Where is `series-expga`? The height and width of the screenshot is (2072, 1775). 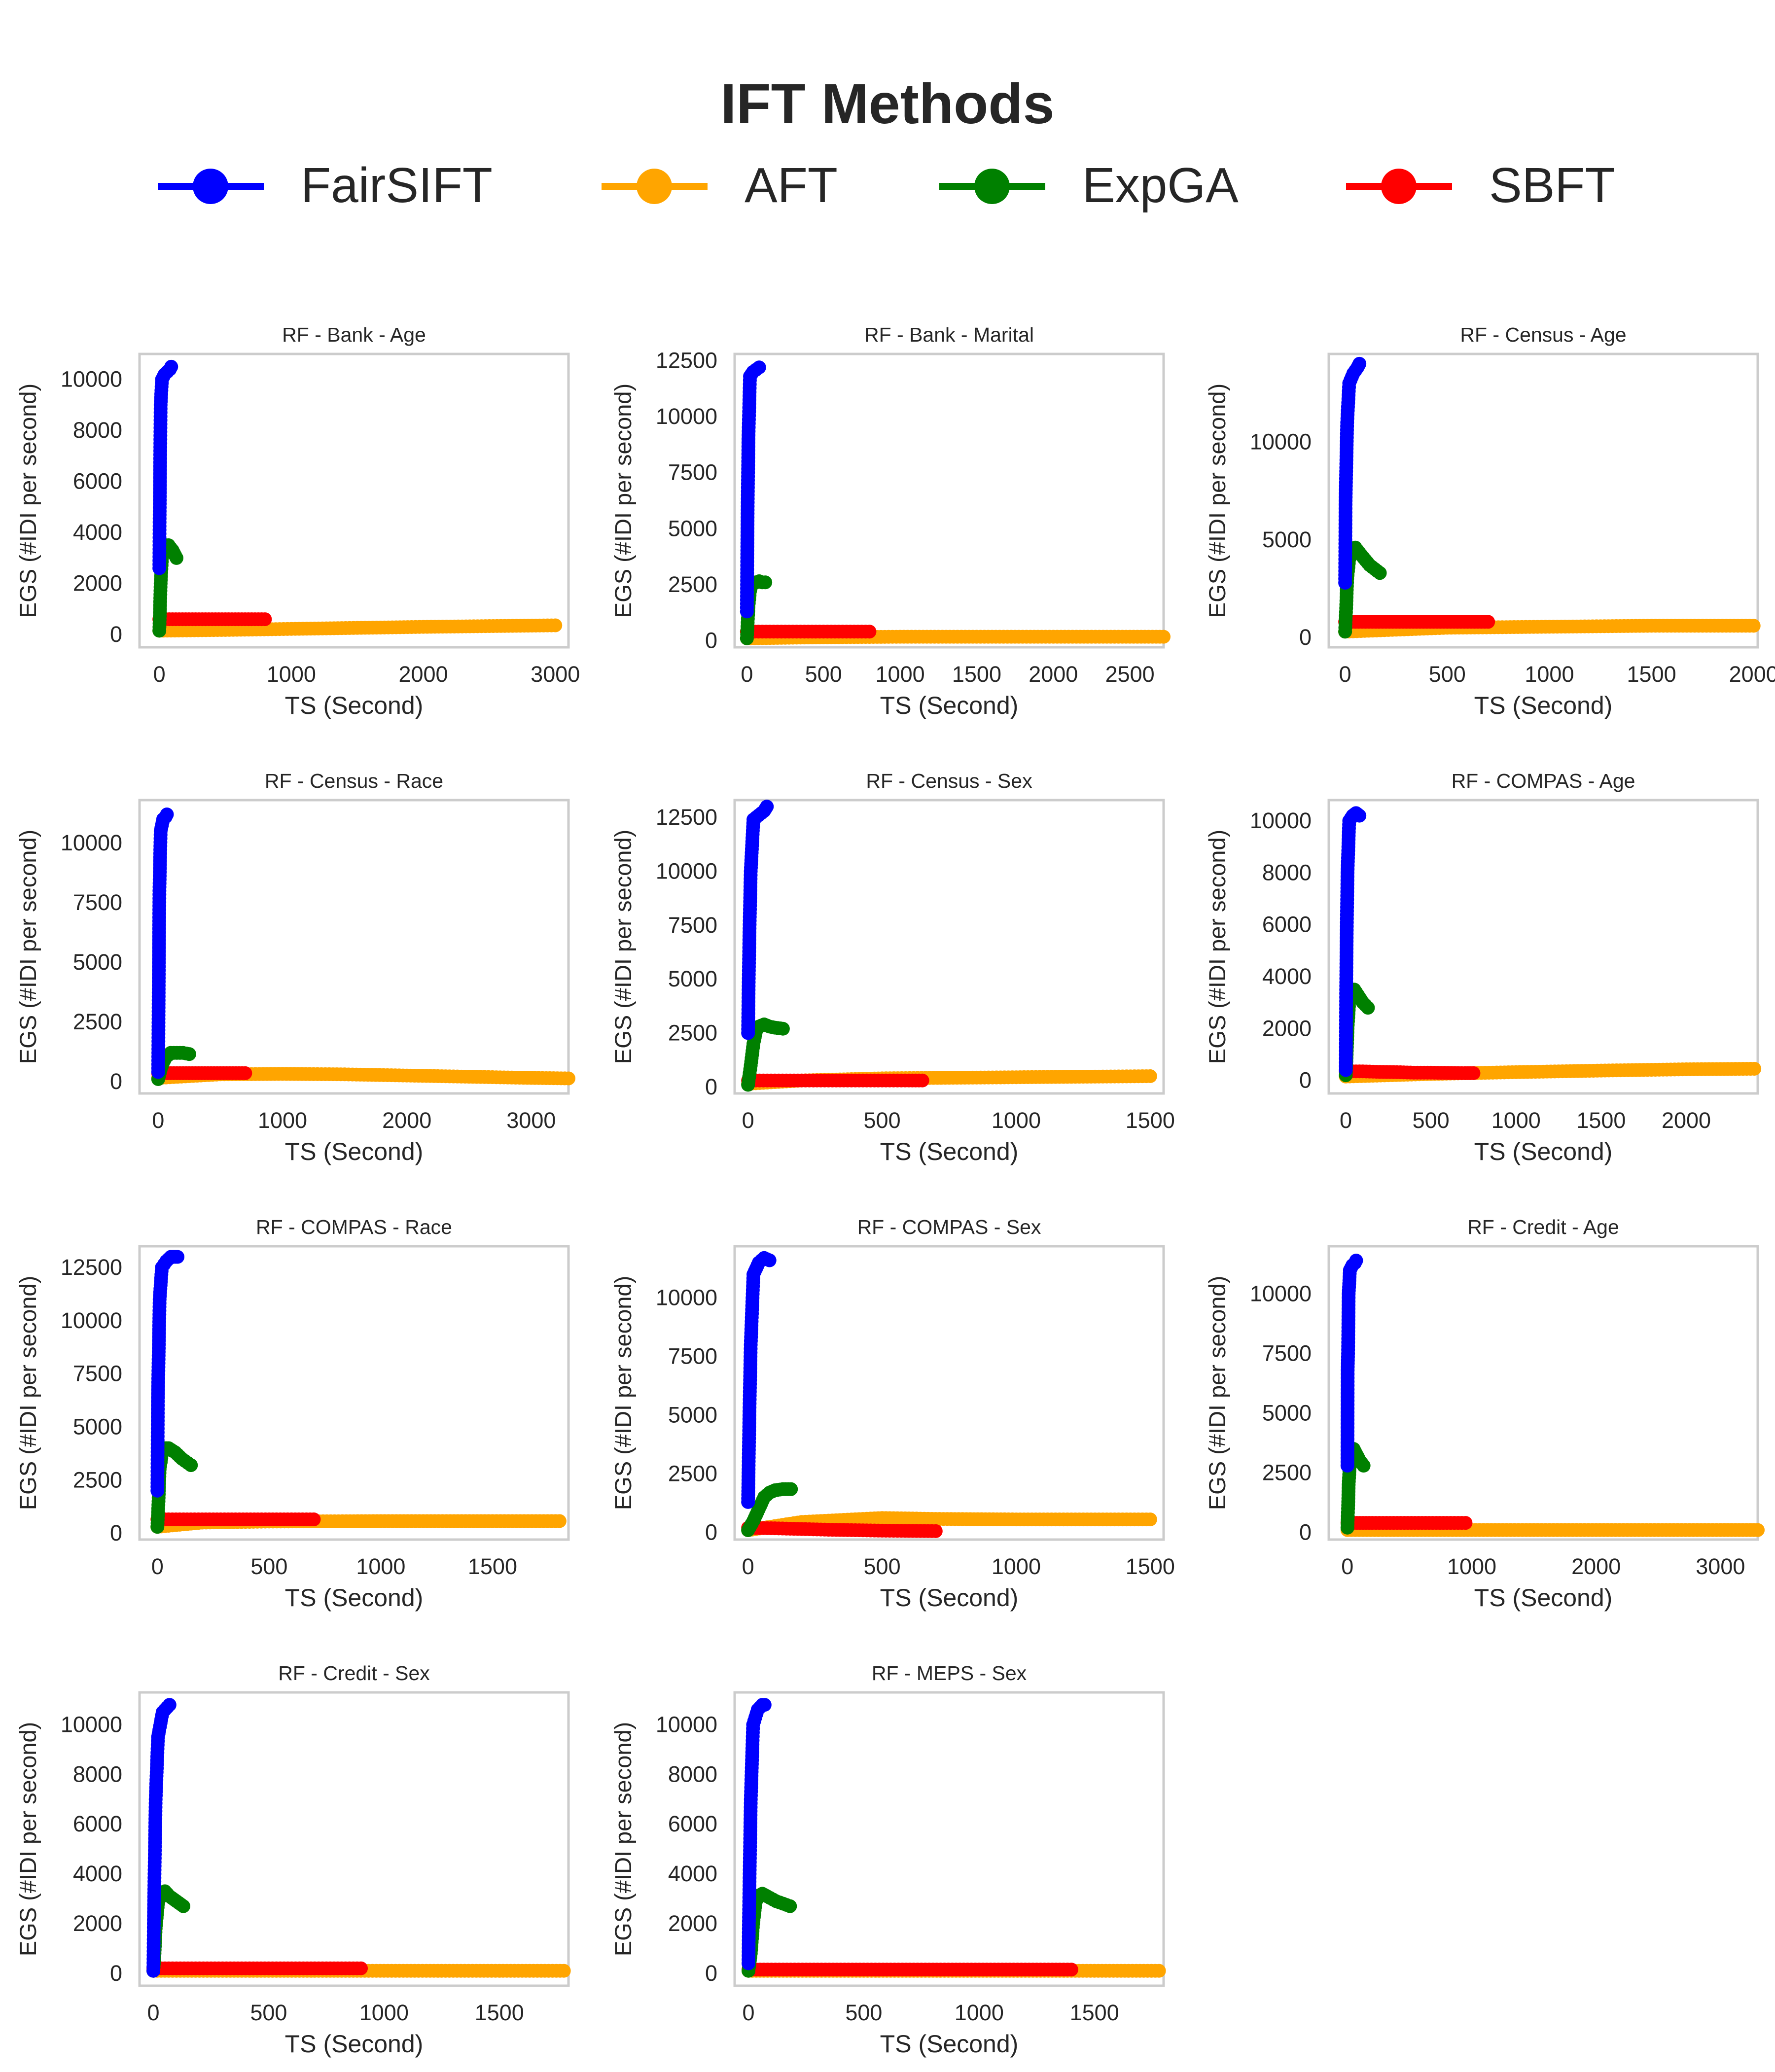
series-expga is located at coordinates (769, 1509).